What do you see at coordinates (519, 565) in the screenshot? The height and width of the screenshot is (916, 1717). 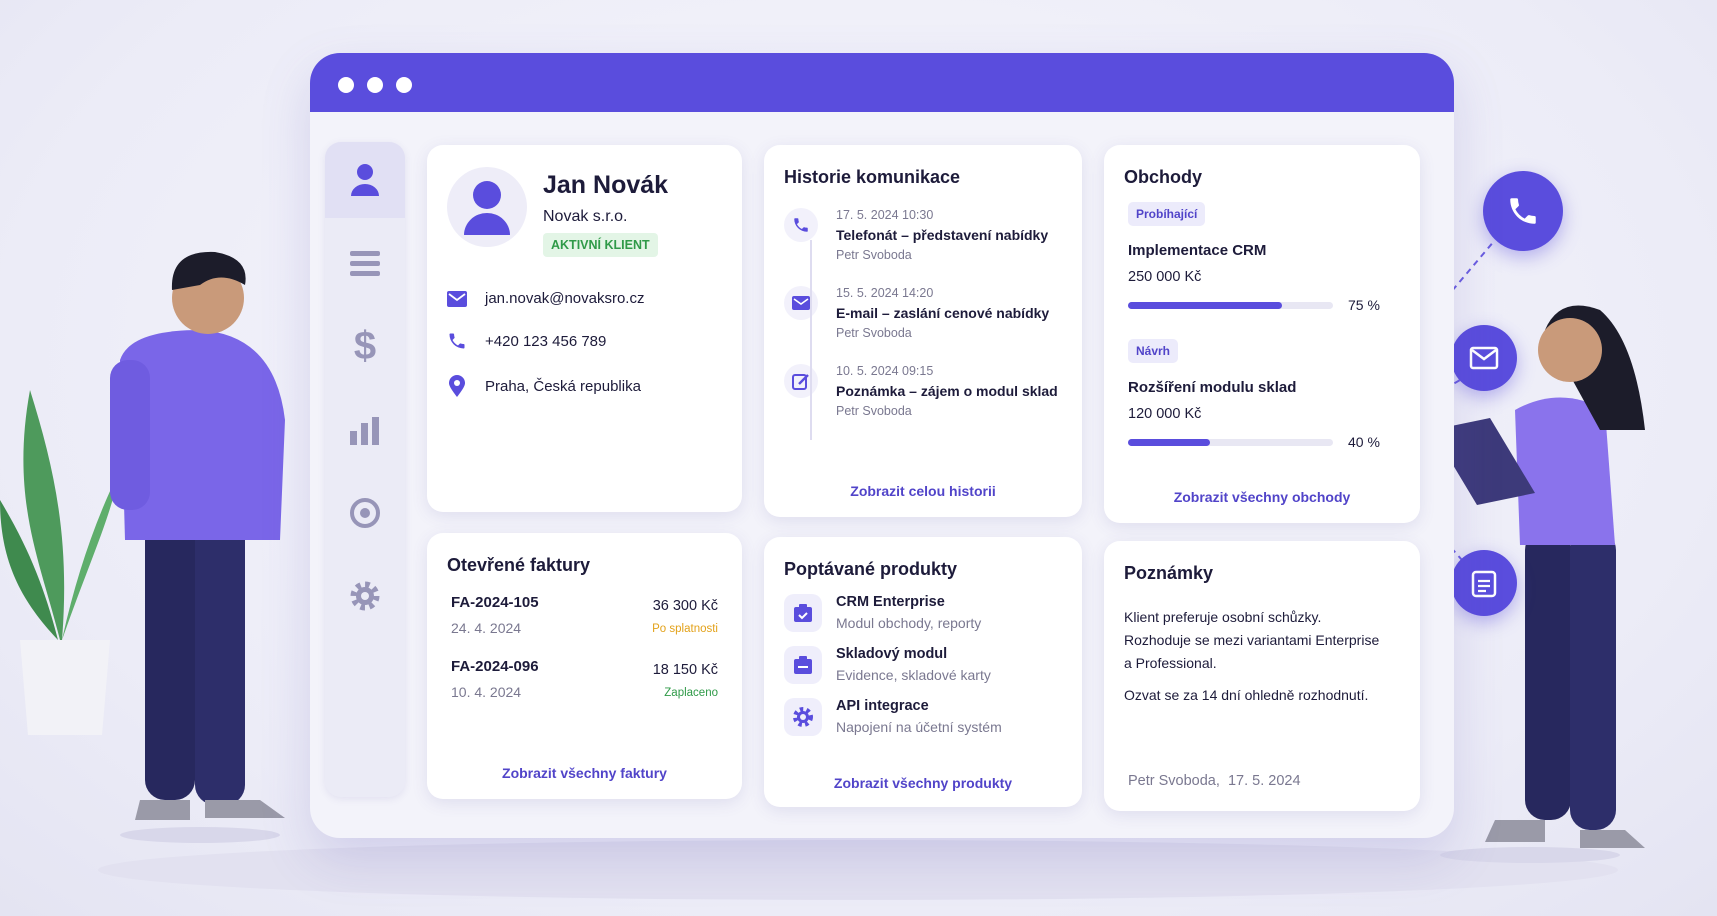 I see `card-title: Otevřené faktury` at bounding box center [519, 565].